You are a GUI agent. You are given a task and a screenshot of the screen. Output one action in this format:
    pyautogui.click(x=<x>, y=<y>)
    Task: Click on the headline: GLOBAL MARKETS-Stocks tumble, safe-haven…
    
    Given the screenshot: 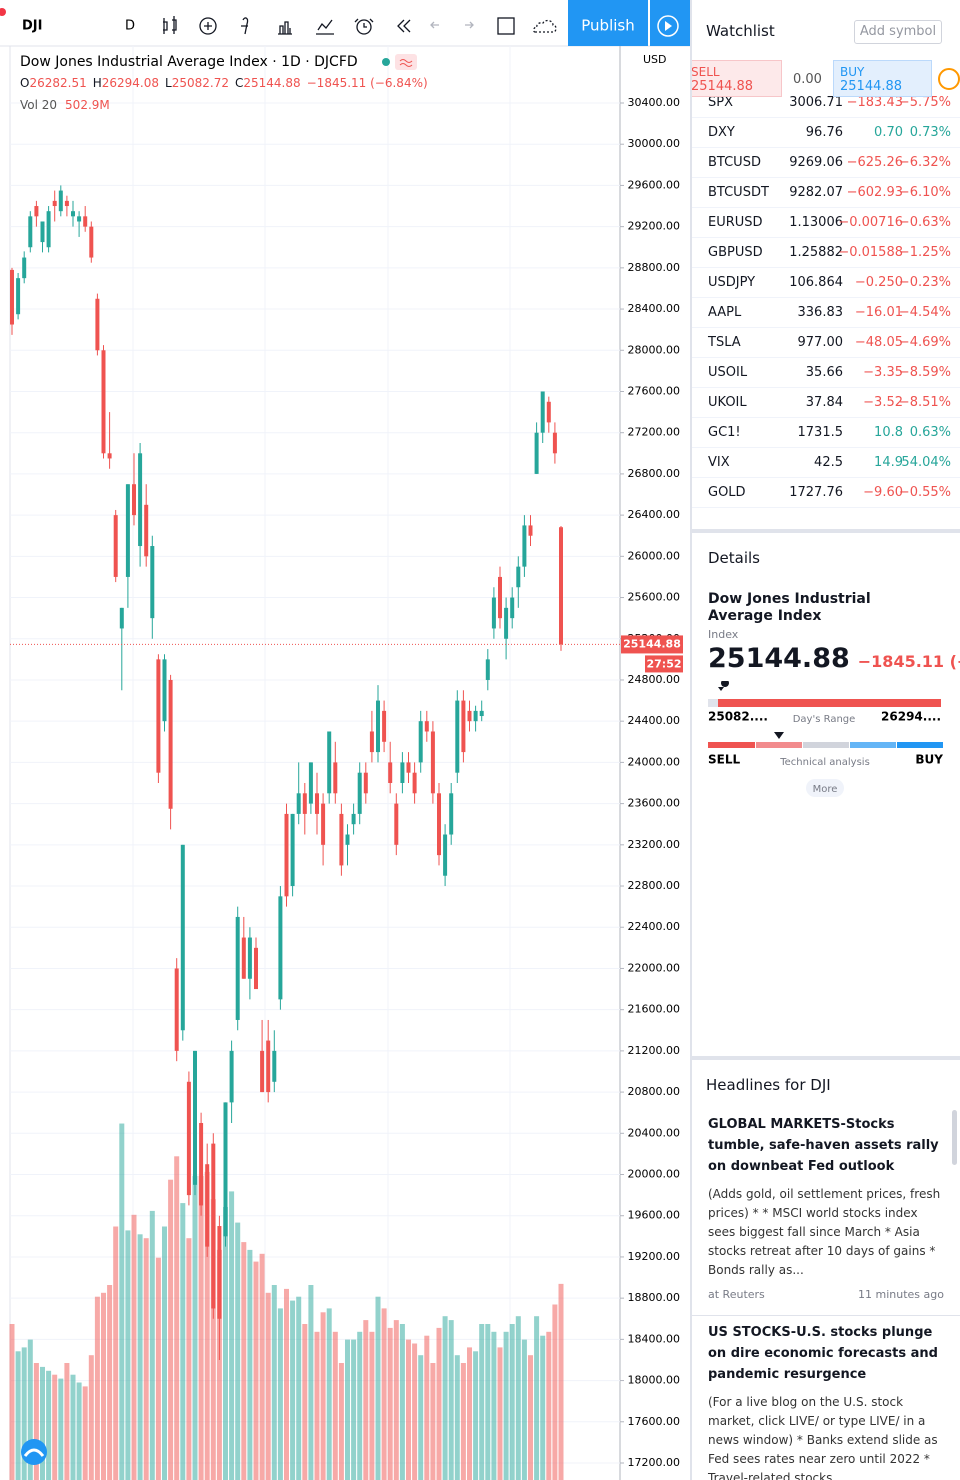 What is the action you would take?
    pyautogui.click(x=826, y=1209)
    